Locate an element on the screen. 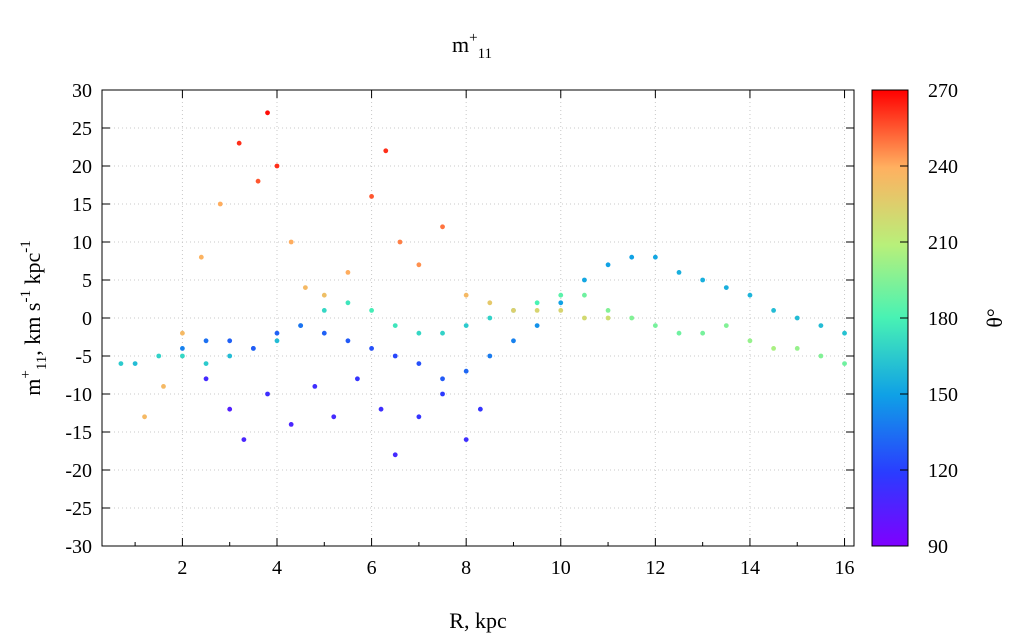 This screenshot has width=1024, height=640. x-tick-label: 2 is located at coordinates (182, 568).